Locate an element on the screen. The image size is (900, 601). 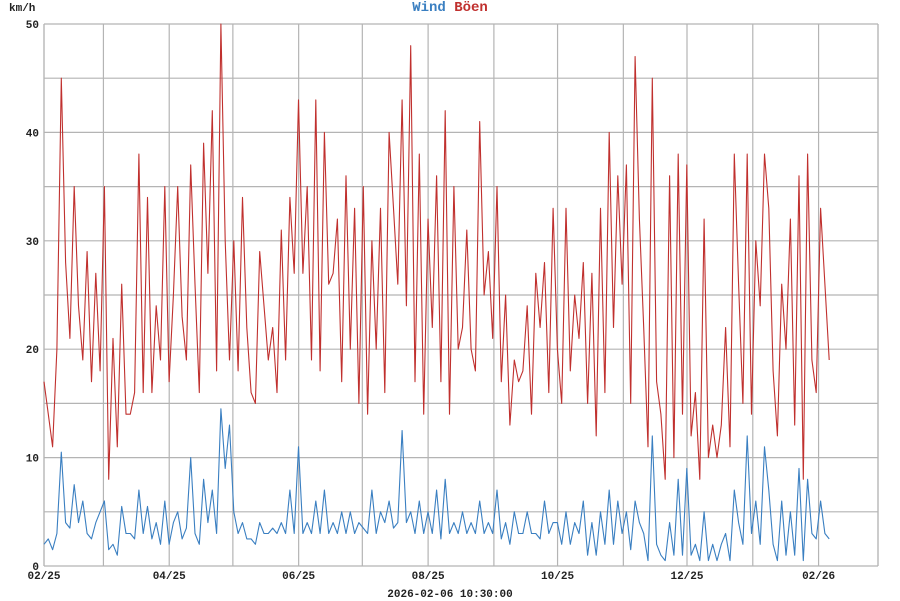
chart-title: Wind Böen is located at coordinates (450, 8).